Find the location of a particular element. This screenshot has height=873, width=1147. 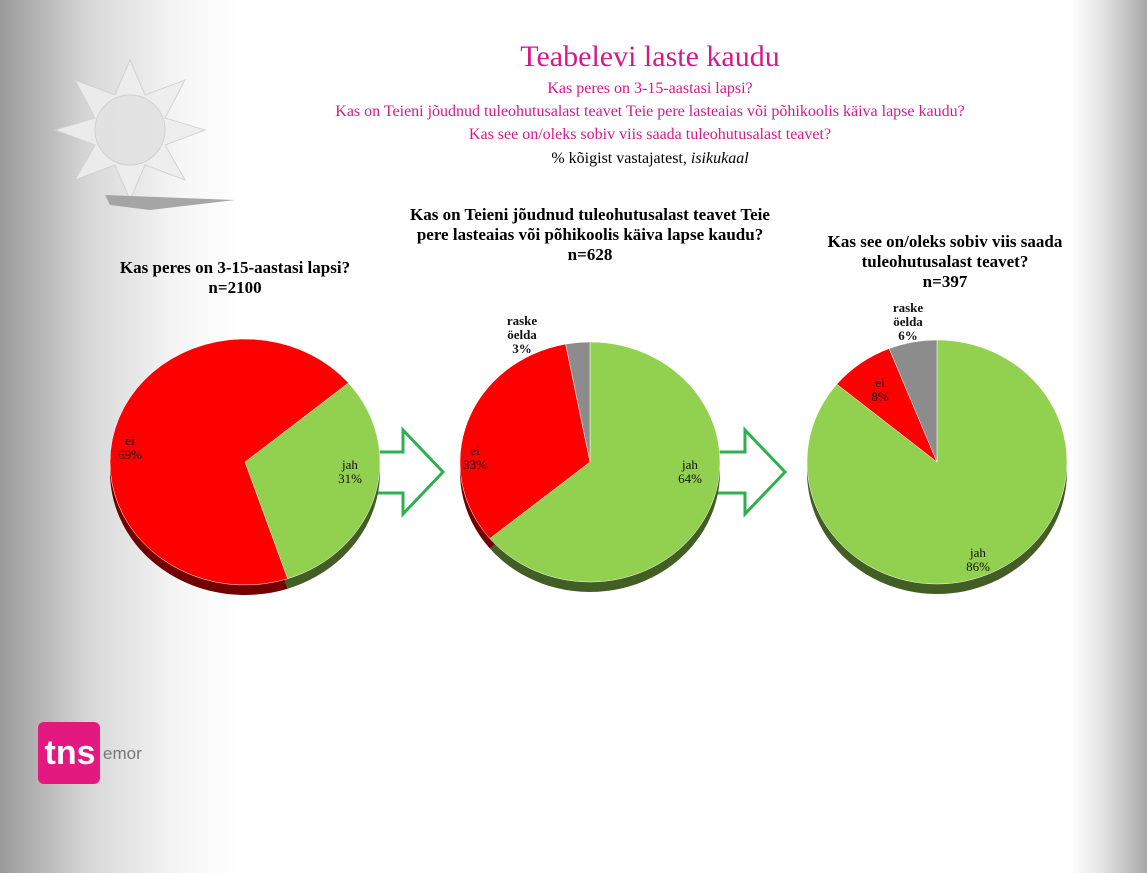

slice-value: 69% is located at coordinates (130, 454).